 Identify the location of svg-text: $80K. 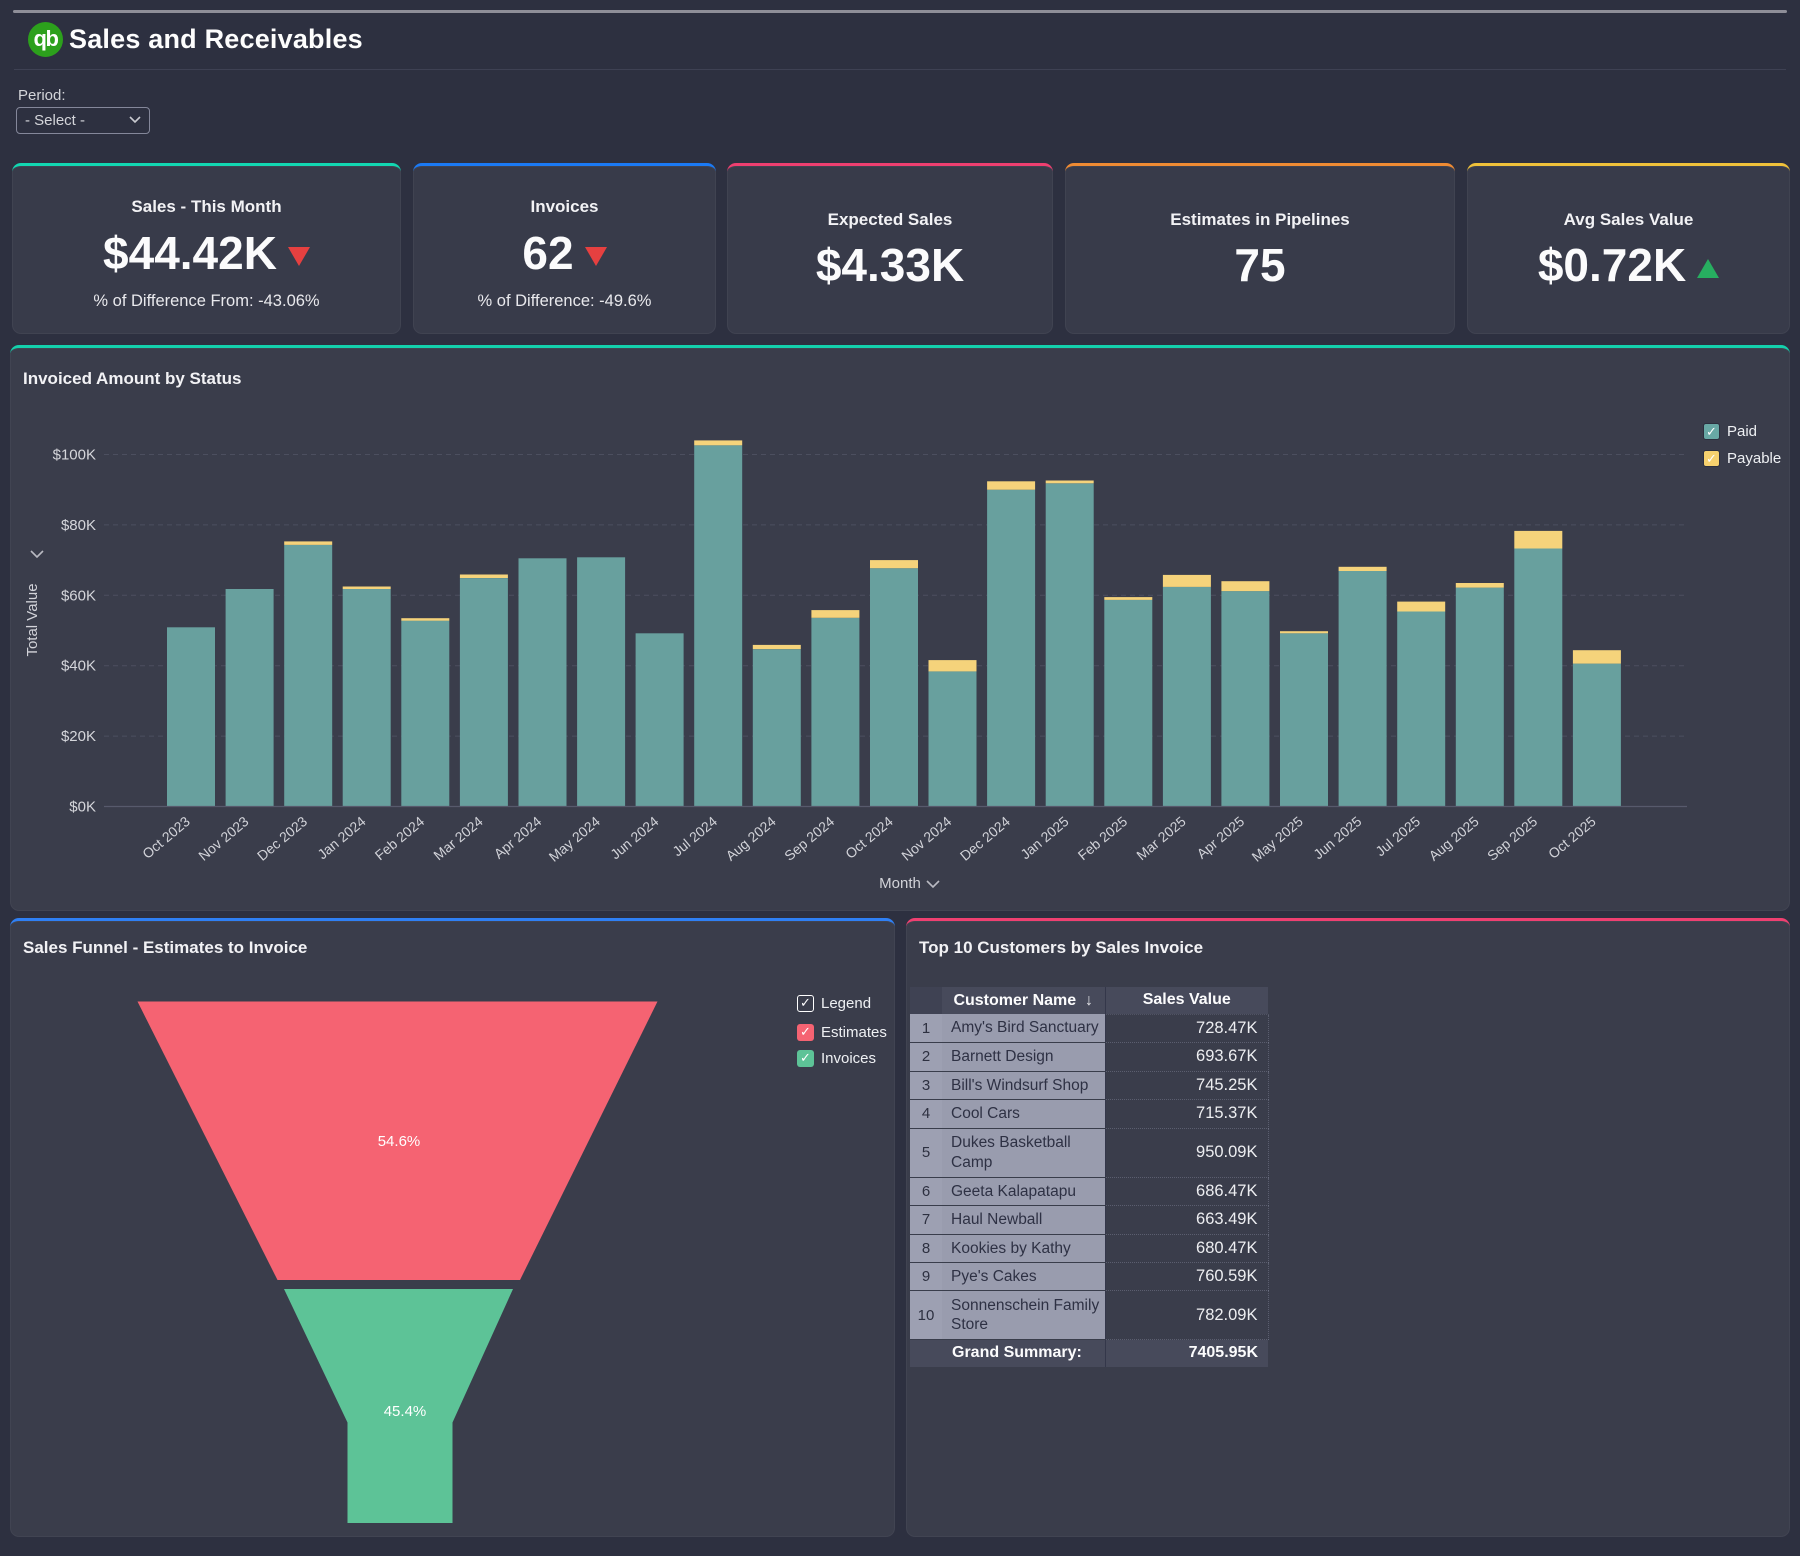
(78, 525).